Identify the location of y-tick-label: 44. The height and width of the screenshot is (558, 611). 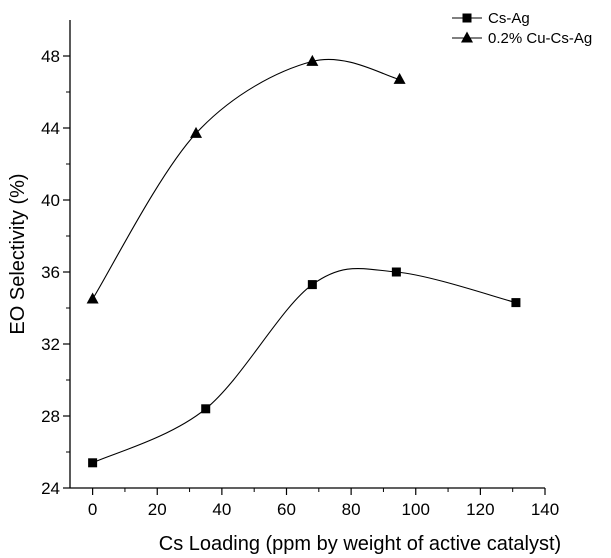
(50, 128).